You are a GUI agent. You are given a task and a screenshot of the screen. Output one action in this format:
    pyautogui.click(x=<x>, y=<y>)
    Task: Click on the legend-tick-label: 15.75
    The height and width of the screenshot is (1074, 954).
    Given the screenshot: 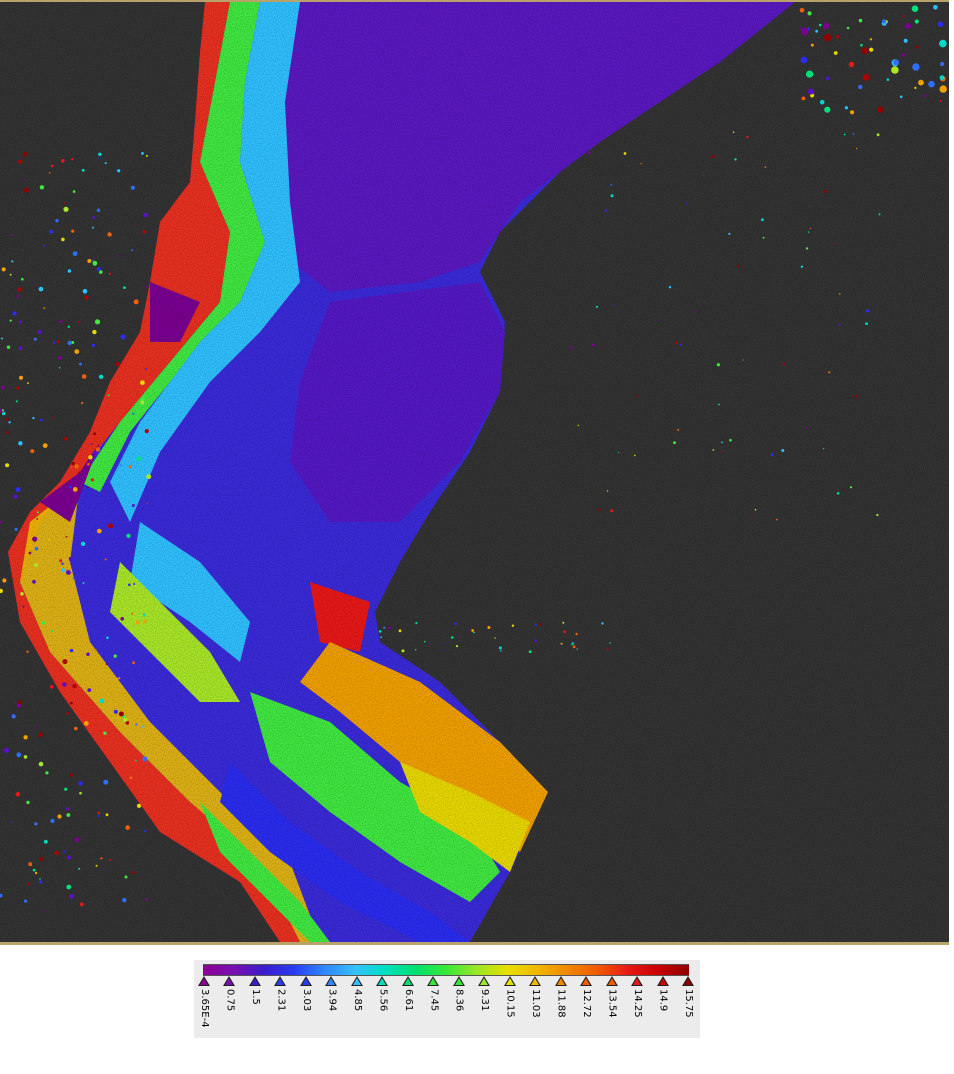 What is the action you would take?
    pyautogui.click(x=688, y=1003)
    